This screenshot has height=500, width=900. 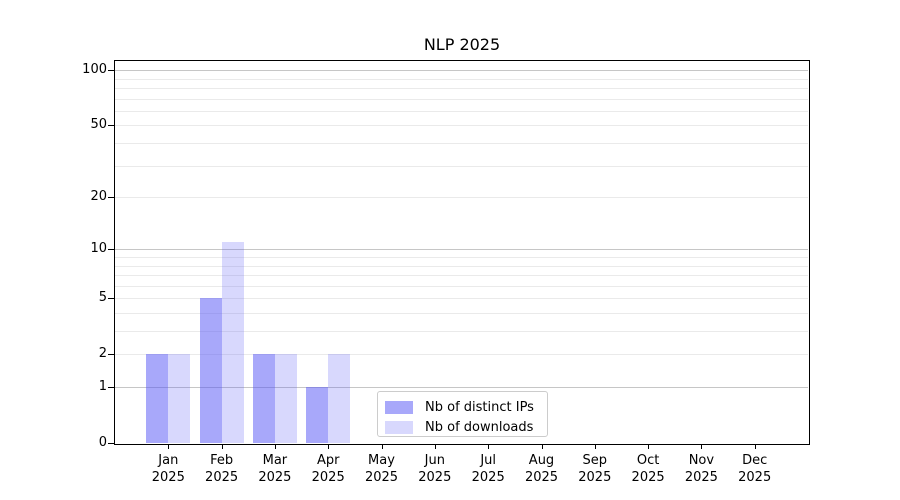 I want to click on legend-label: Nb of downloads, so click(x=479, y=427).